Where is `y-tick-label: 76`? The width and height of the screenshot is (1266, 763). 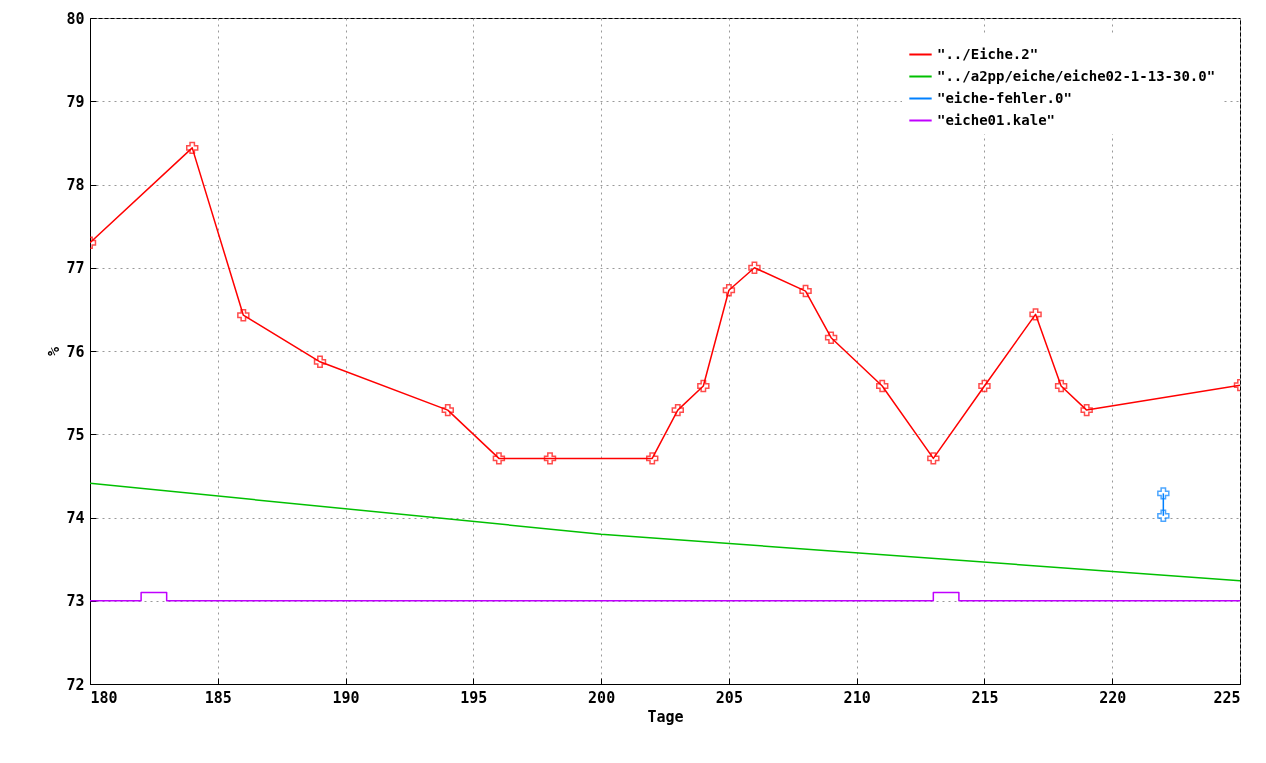 y-tick-label: 76 is located at coordinates (75, 351).